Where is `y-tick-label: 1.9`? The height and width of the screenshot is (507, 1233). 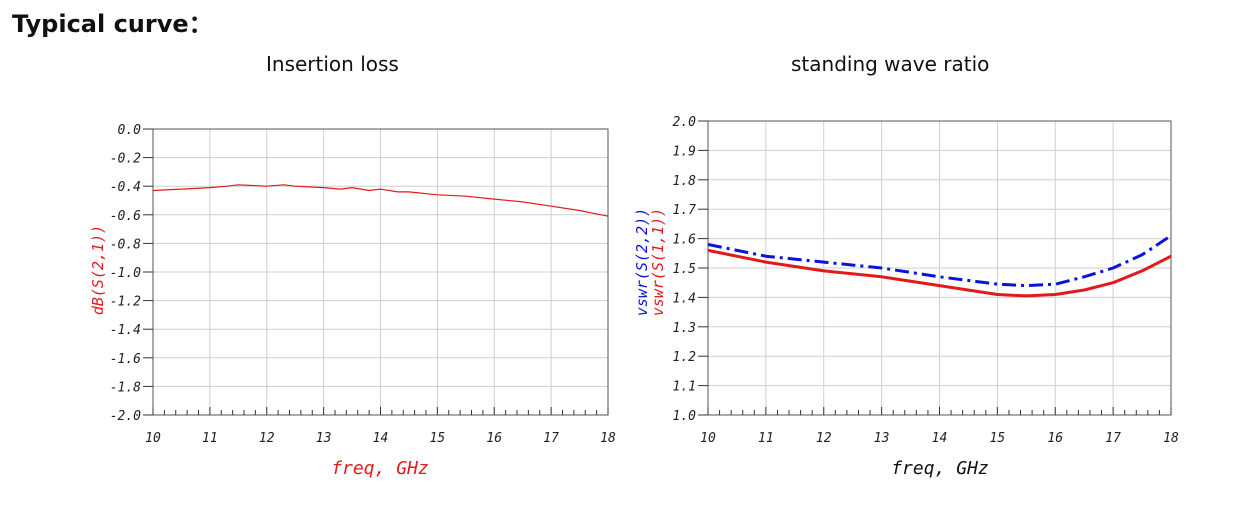 y-tick-label: 1.9 is located at coordinates (684, 151).